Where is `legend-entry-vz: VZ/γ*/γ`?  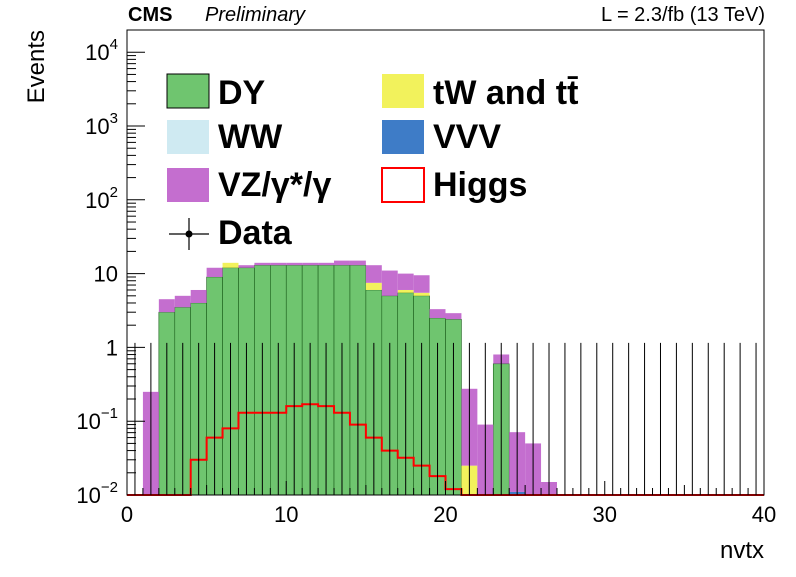 legend-entry-vz: VZ/γ*/γ is located at coordinates (249, 185).